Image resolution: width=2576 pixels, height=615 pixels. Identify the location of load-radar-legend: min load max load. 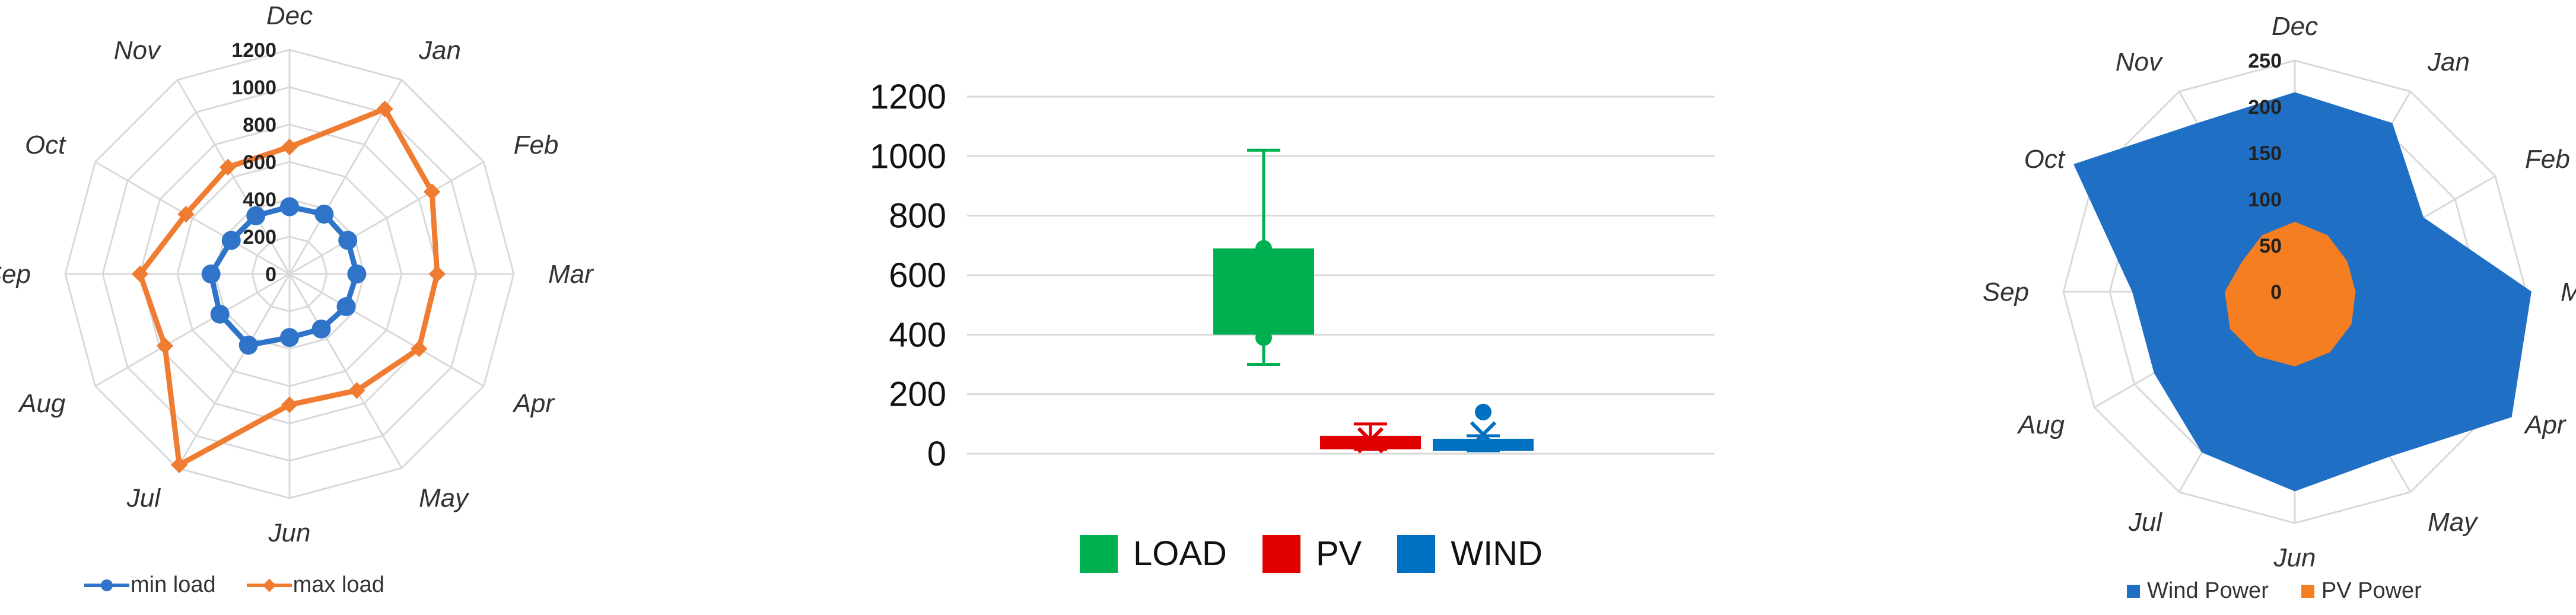
(233, 585).